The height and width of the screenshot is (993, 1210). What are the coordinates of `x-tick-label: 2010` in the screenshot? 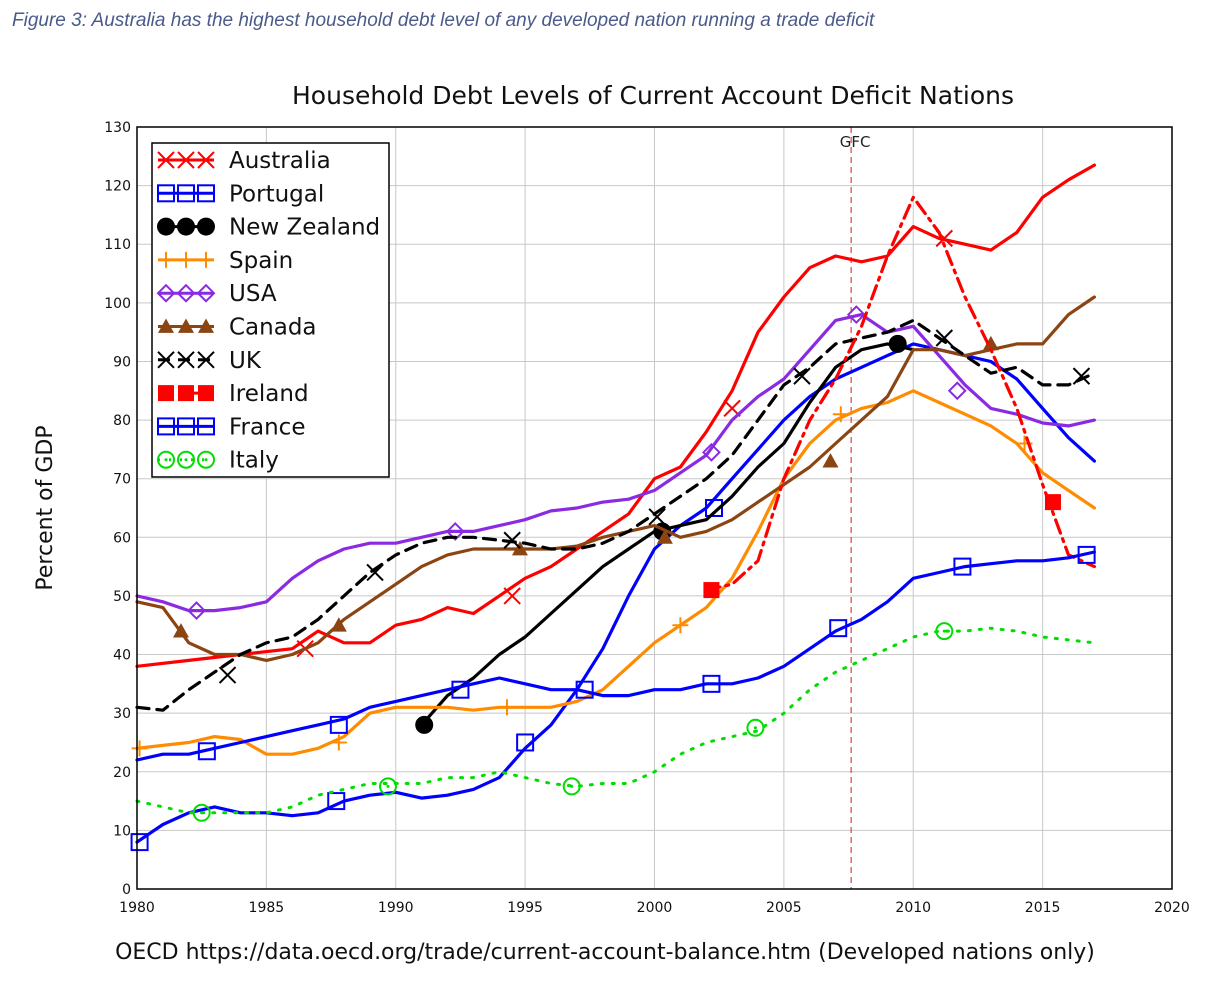 It's located at (913, 908).